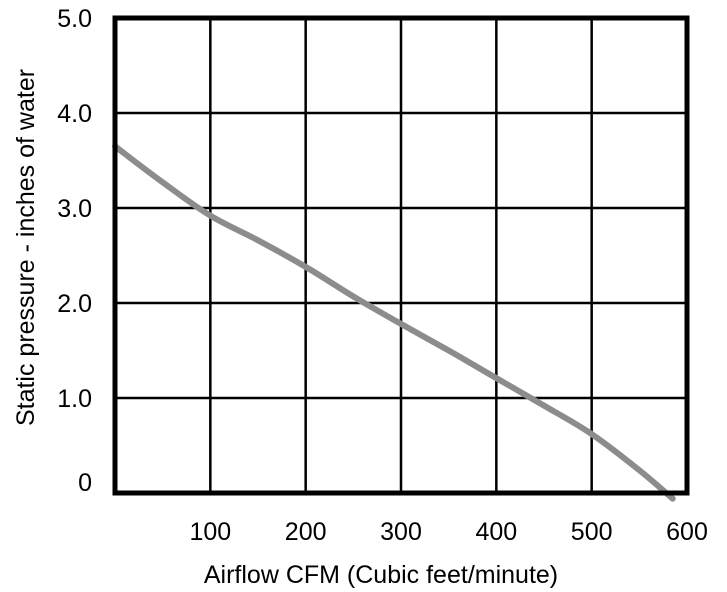 This screenshot has width=727, height=592. What do you see at coordinates (381, 575) in the screenshot?
I see `x-axis-title: Airflow CFM (Cubic feet/minute)` at bounding box center [381, 575].